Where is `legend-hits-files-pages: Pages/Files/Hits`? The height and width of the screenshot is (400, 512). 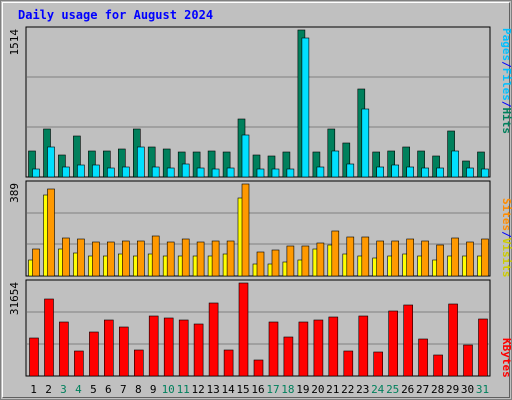
legend-hits-files-pages: Pages/Files/Hits is located at coordinates (506, 81).